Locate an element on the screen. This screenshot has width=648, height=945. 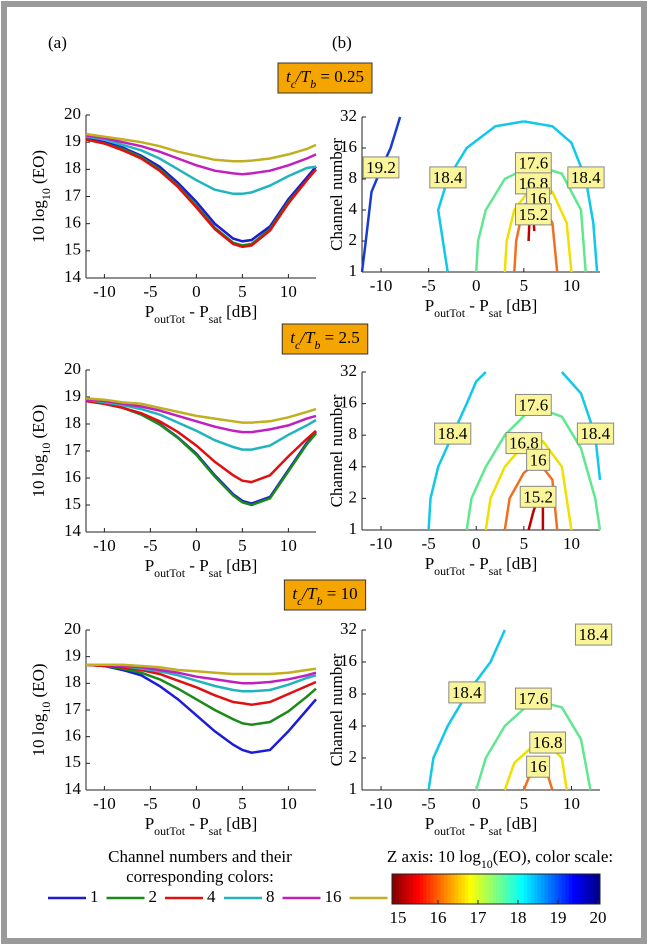
contour-label: 16 is located at coordinates (538, 766).